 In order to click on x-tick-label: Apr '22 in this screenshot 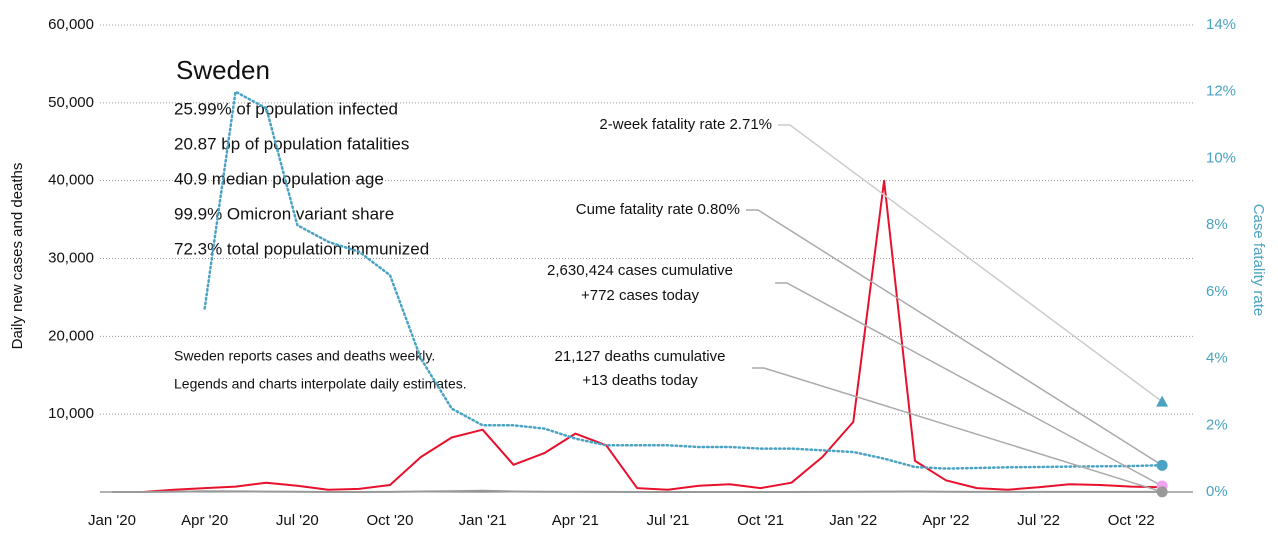, I will do `click(945, 520)`.